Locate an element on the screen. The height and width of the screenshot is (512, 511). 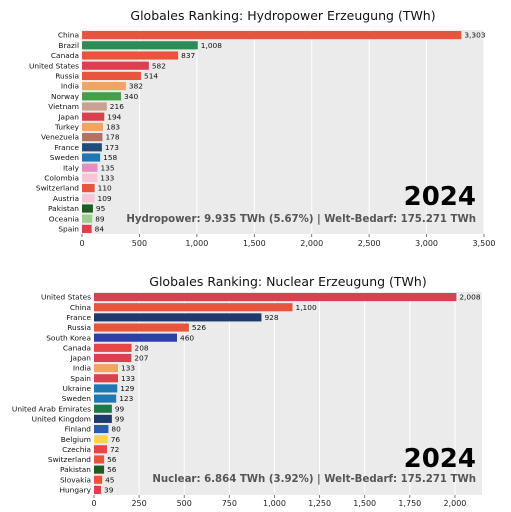
category-label: Austria is located at coordinates (66, 198).